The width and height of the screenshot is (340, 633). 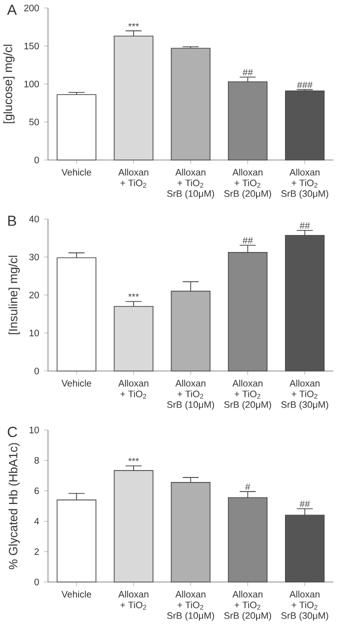 I want to click on y-tick-label: 6, so click(x=36, y=491).